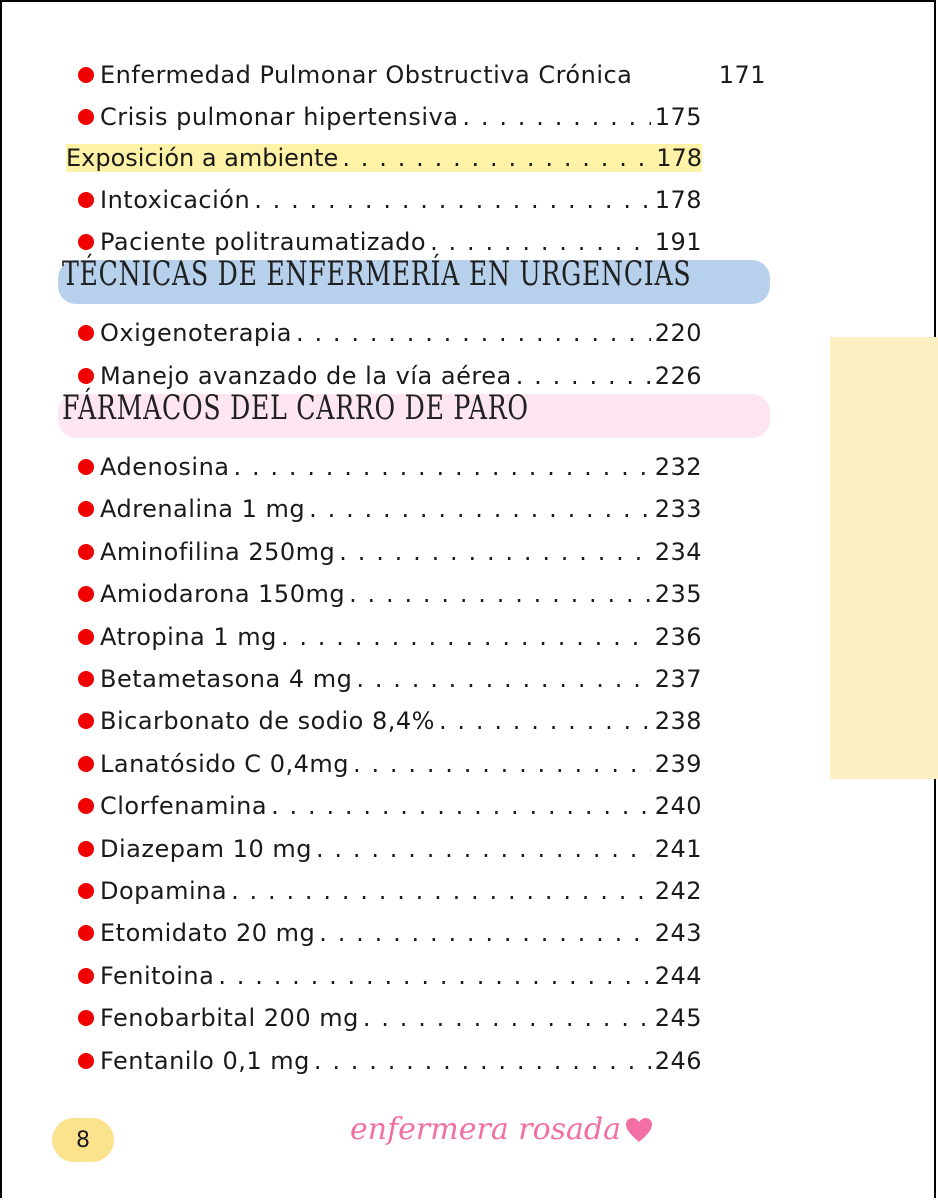  What do you see at coordinates (678, 594) in the screenshot?
I see `toc-entry-page: 235` at bounding box center [678, 594].